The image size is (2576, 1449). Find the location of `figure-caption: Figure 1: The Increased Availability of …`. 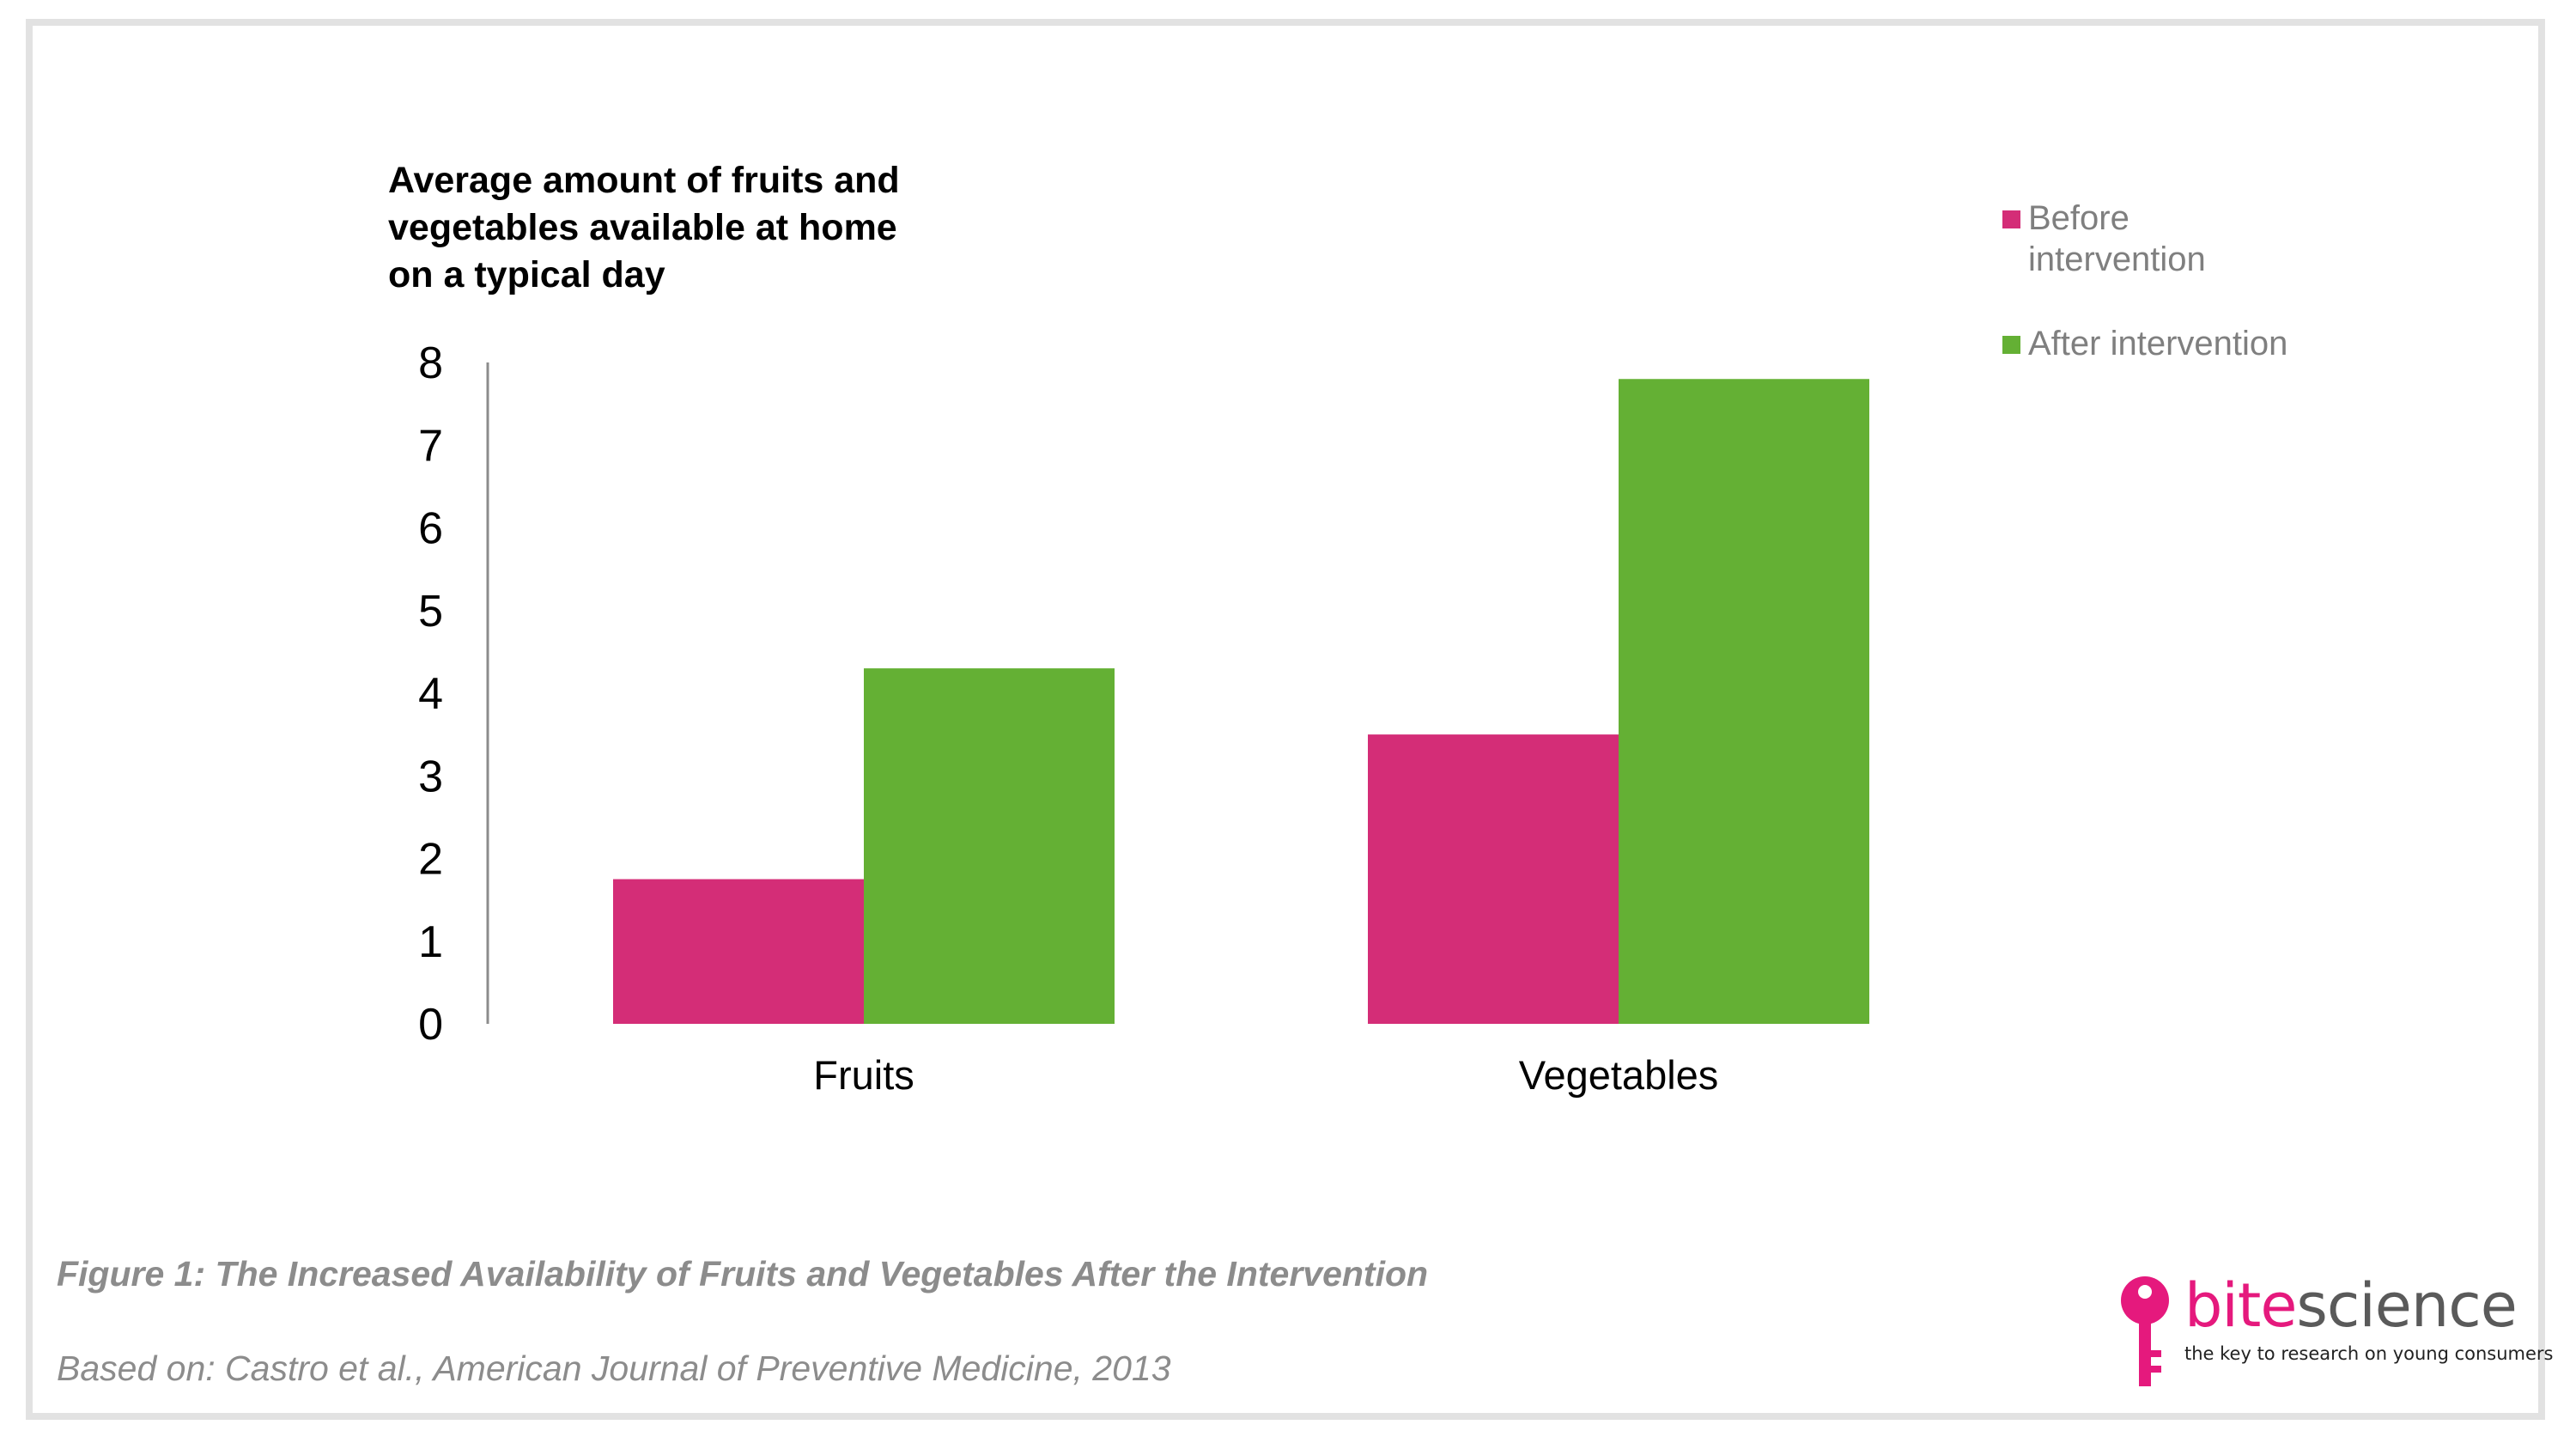

figure-caption: Figure 1: The Increased Availability of … is located at coordinates (743, 1274).